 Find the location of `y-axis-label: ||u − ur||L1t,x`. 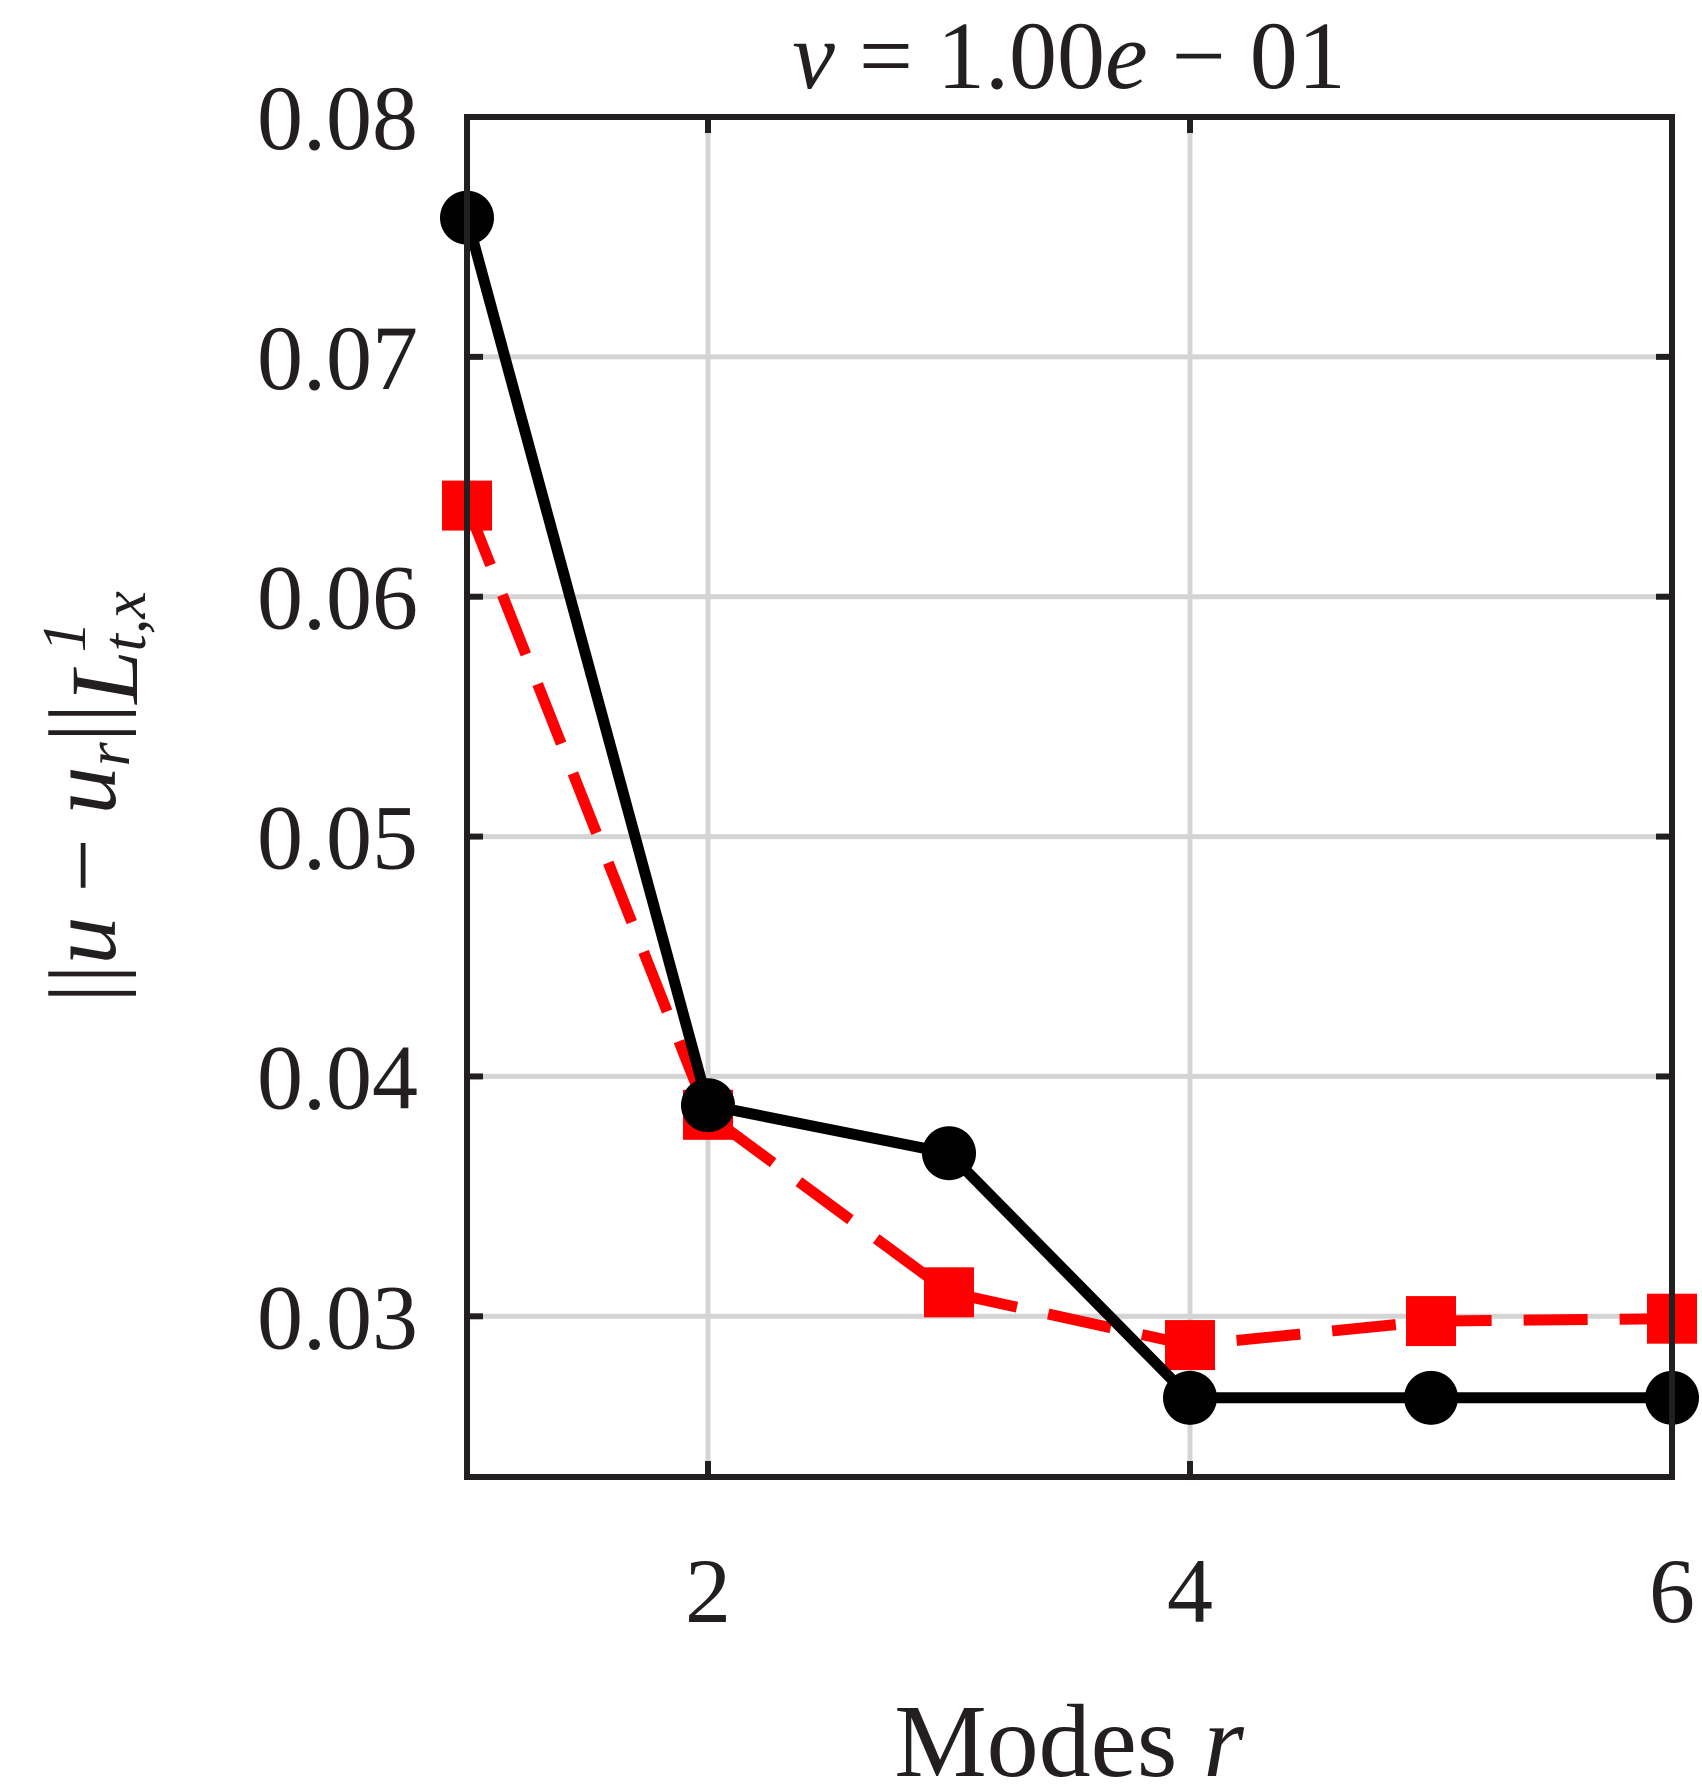

y-axis-label: ||u − ur||L1t,x is located at coordinates (94, 797).